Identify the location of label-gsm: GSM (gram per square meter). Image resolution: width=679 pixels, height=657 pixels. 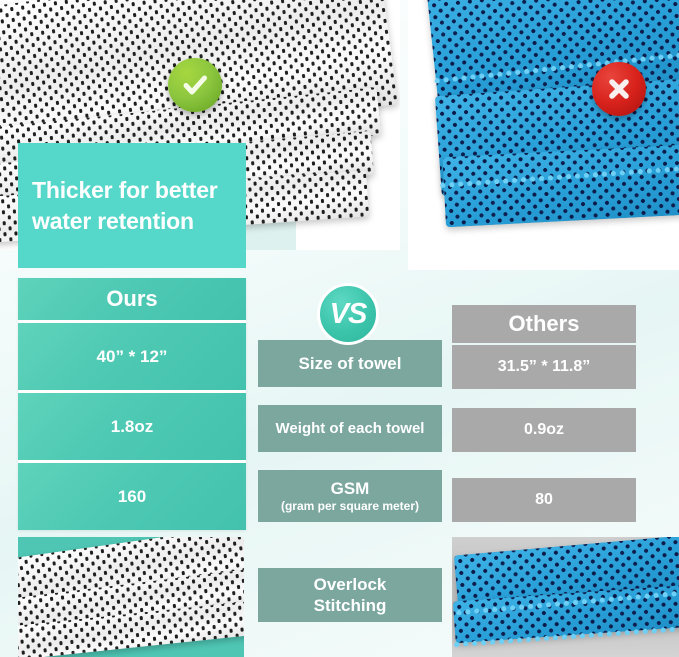
(350, 496).